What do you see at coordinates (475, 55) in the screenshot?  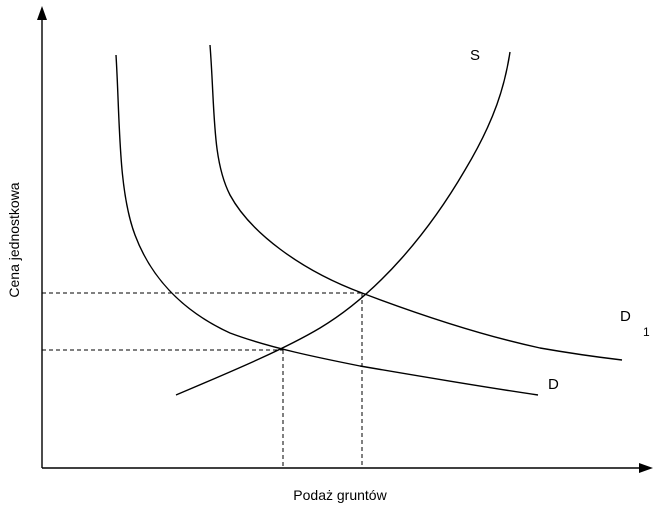 I see `supply-label: S` at bounding box center [475, 55].